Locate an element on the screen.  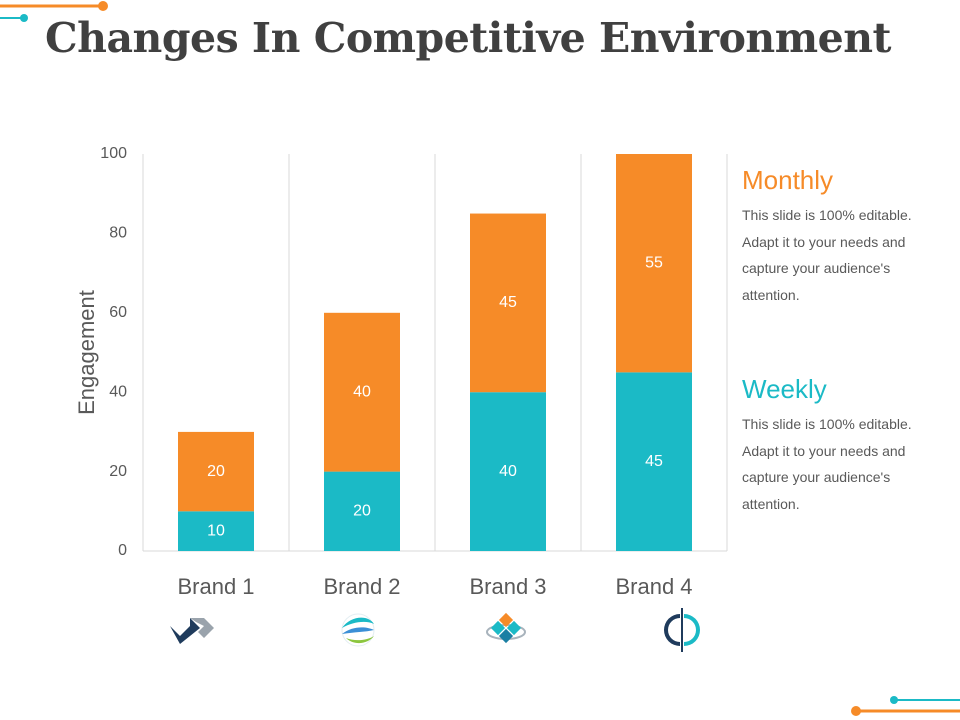
bar-value-label: 55 is located at coordinates (654, 262).